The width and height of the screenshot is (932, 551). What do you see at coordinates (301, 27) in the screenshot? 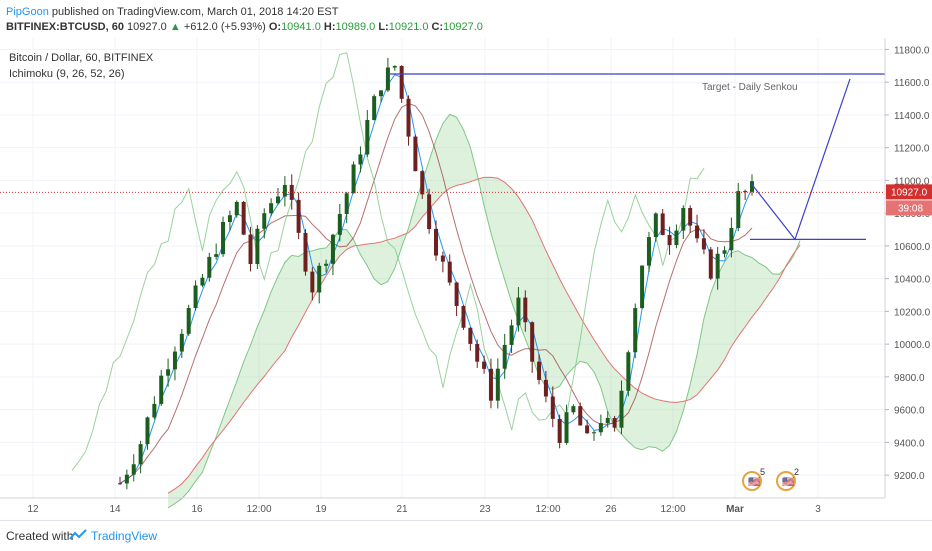
I see `open-value: 10941.0` at bounding box center [301, 27].